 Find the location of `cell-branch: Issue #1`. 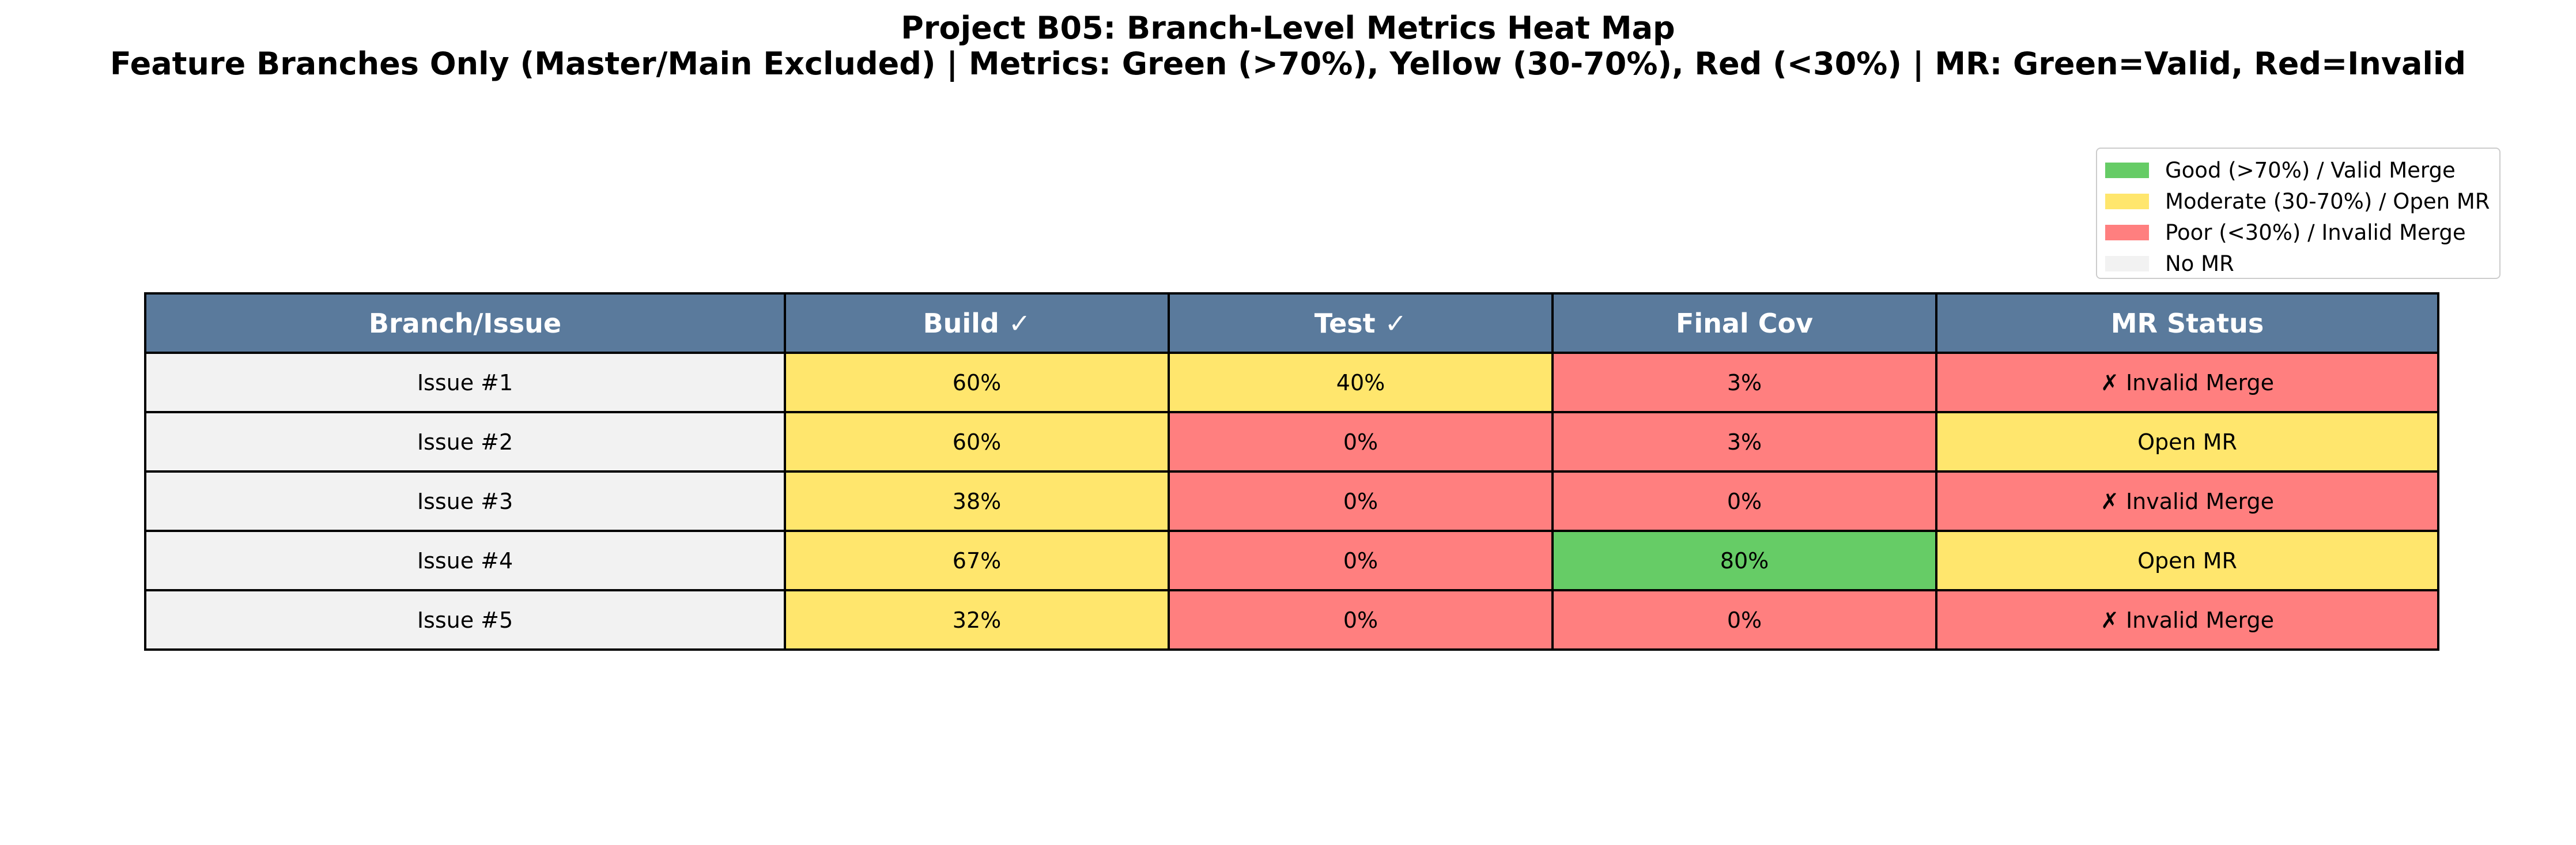

cell-branch: Issue #1 is located at coordinates (465, 383).